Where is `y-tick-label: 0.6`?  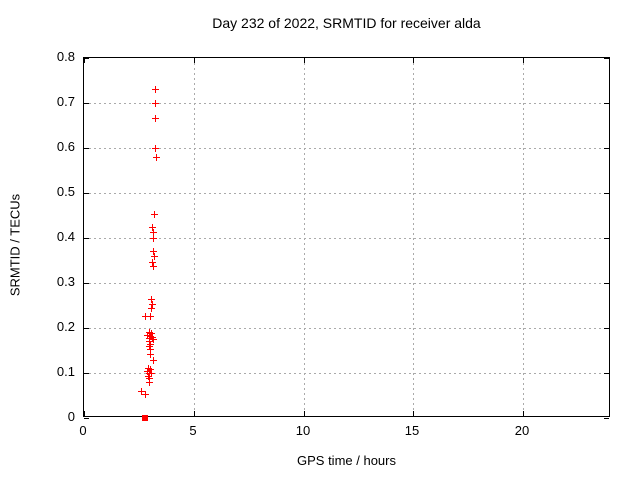 y-tick-label: 0.6 is located at coordinates (65, 146).